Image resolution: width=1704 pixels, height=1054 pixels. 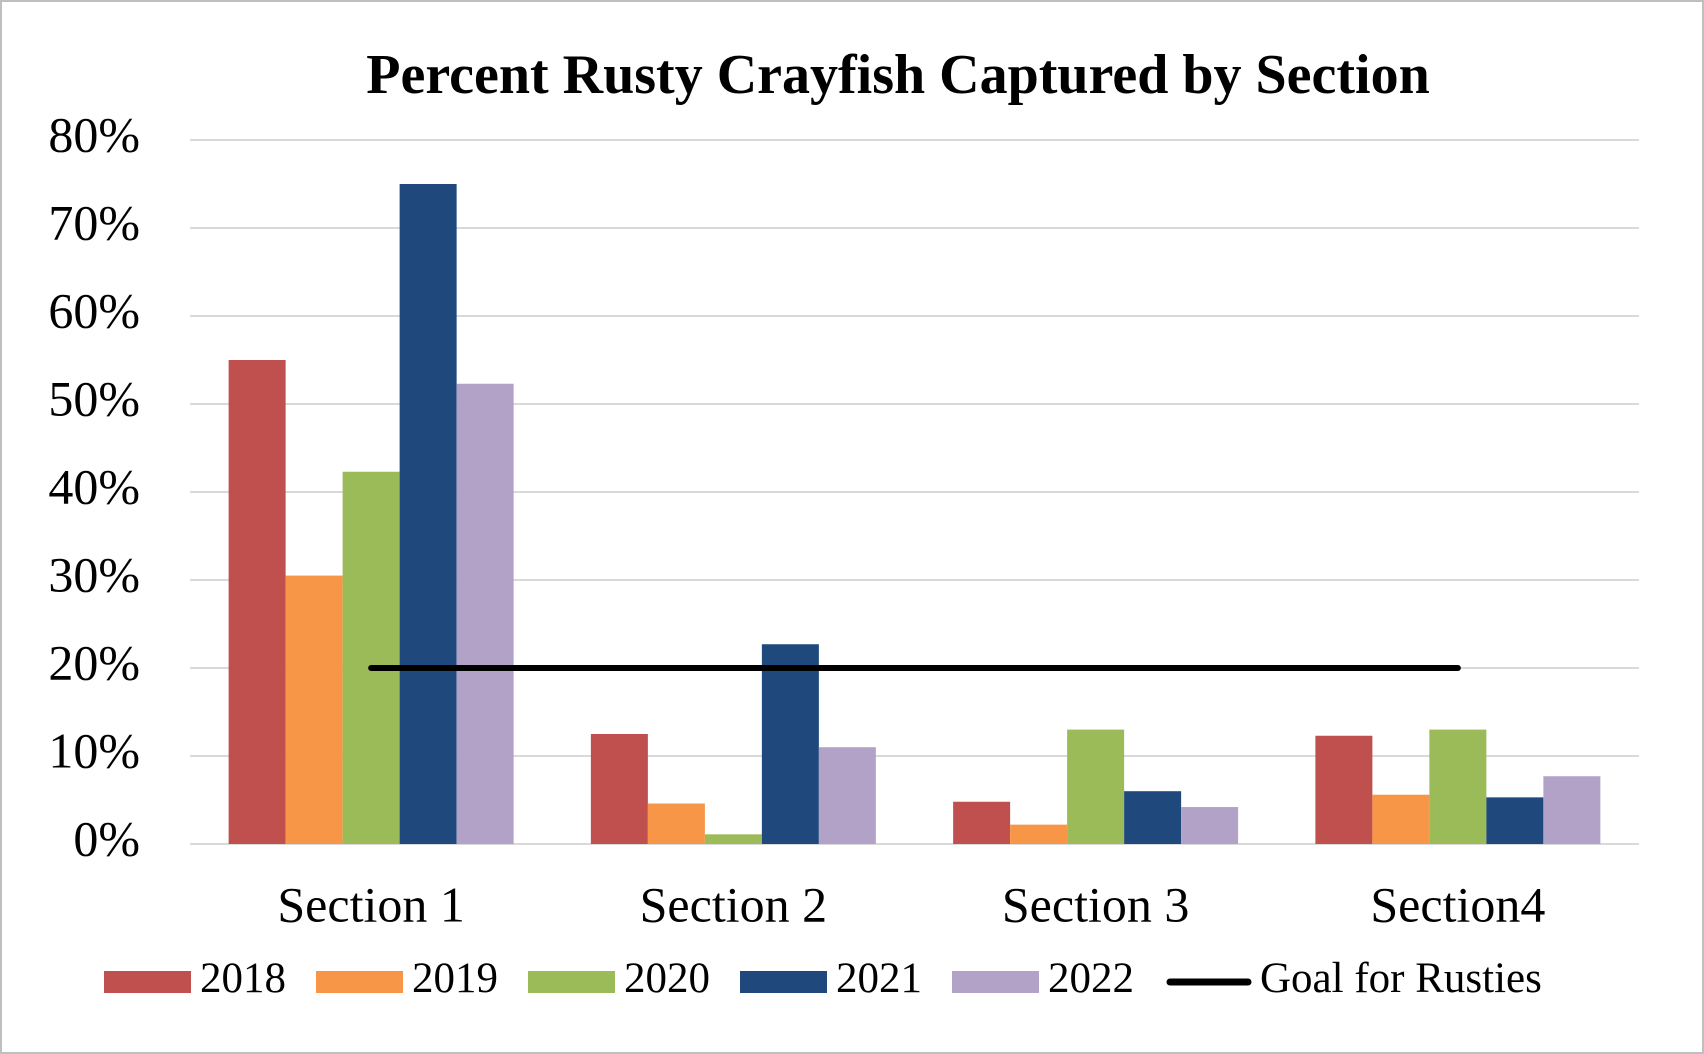 I want to click on x-tick-label: Section 2, so click(x=733, y=904).